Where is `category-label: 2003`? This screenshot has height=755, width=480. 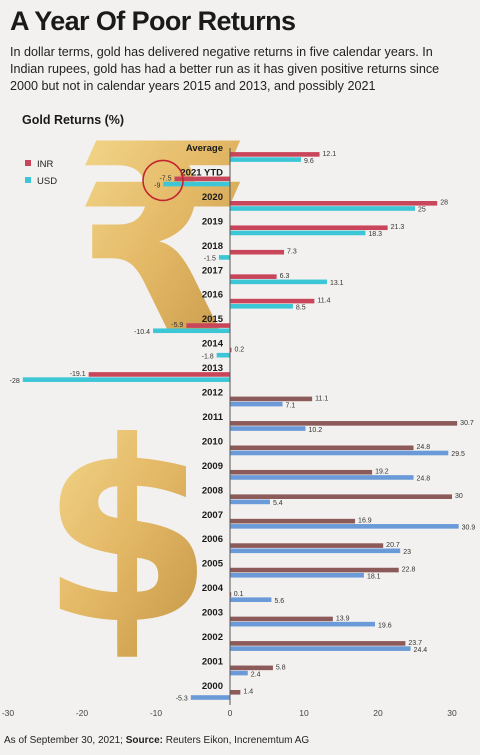
category-label: 2003 is located at coordinates (212, 613).